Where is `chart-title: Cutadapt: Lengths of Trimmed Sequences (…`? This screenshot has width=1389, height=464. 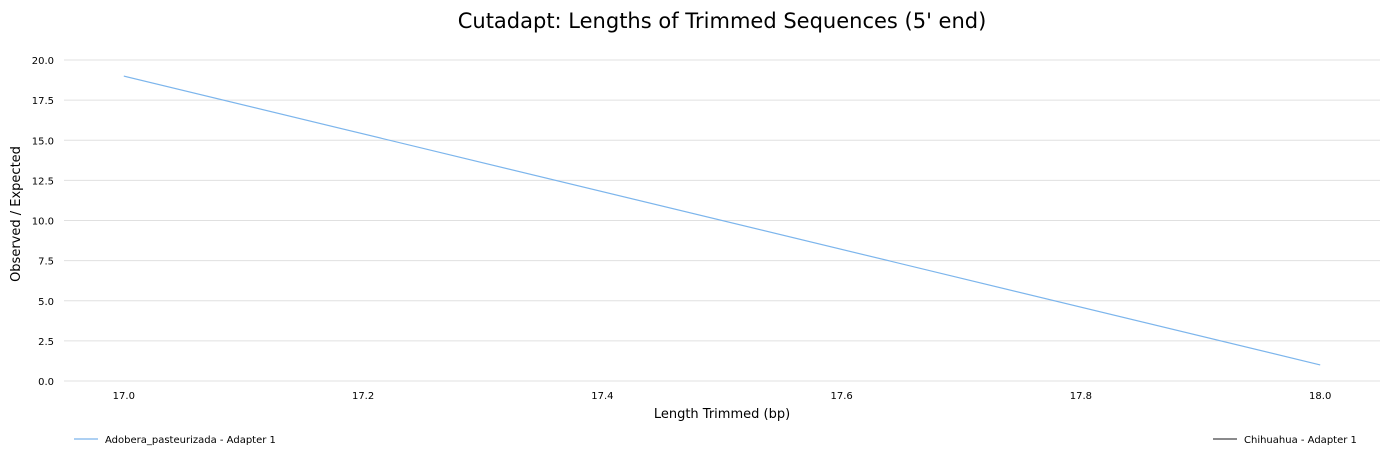 chart-title: Cutadapt: Lengths of Trimmed Sequences (… is located at coordinates (722, 21).